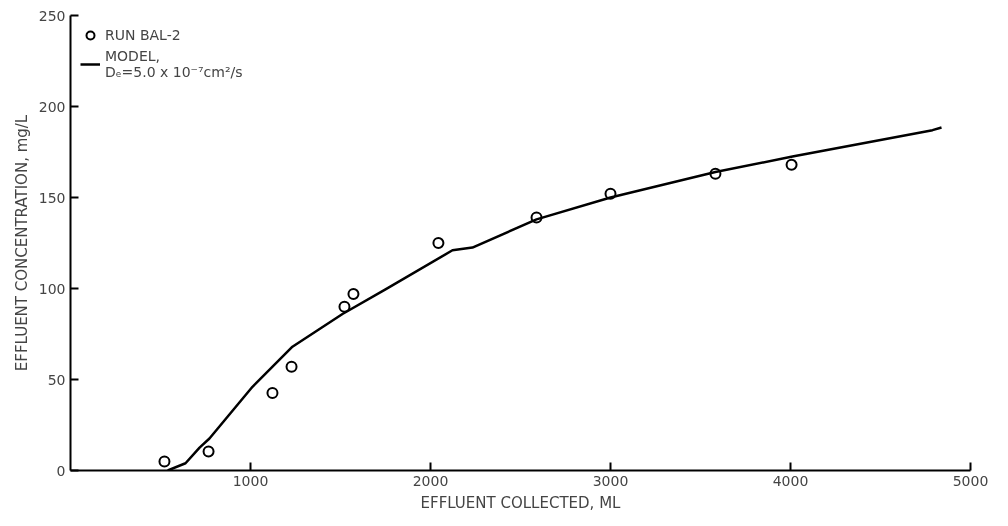 Image resolution: width=1008 pixels, height=526 pixels. Describe the element at coordinates (250, 480) in the screenshot. I see `x-tick-label: 1000` at that location.